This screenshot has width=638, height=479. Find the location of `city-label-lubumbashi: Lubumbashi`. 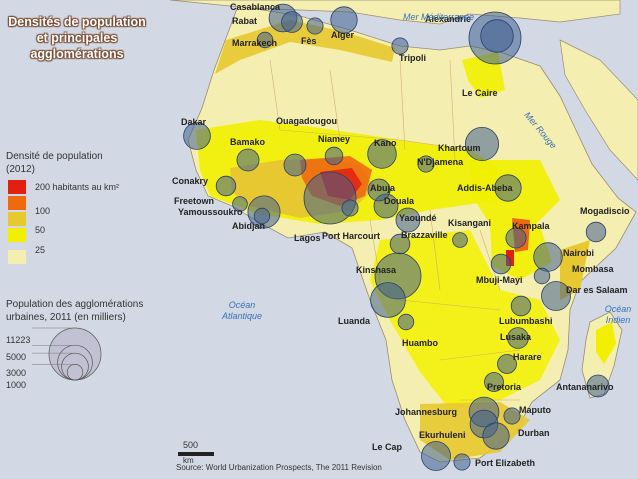

city-label-lubumbashi: Lubumbashi is located at coordinates (526, 321).